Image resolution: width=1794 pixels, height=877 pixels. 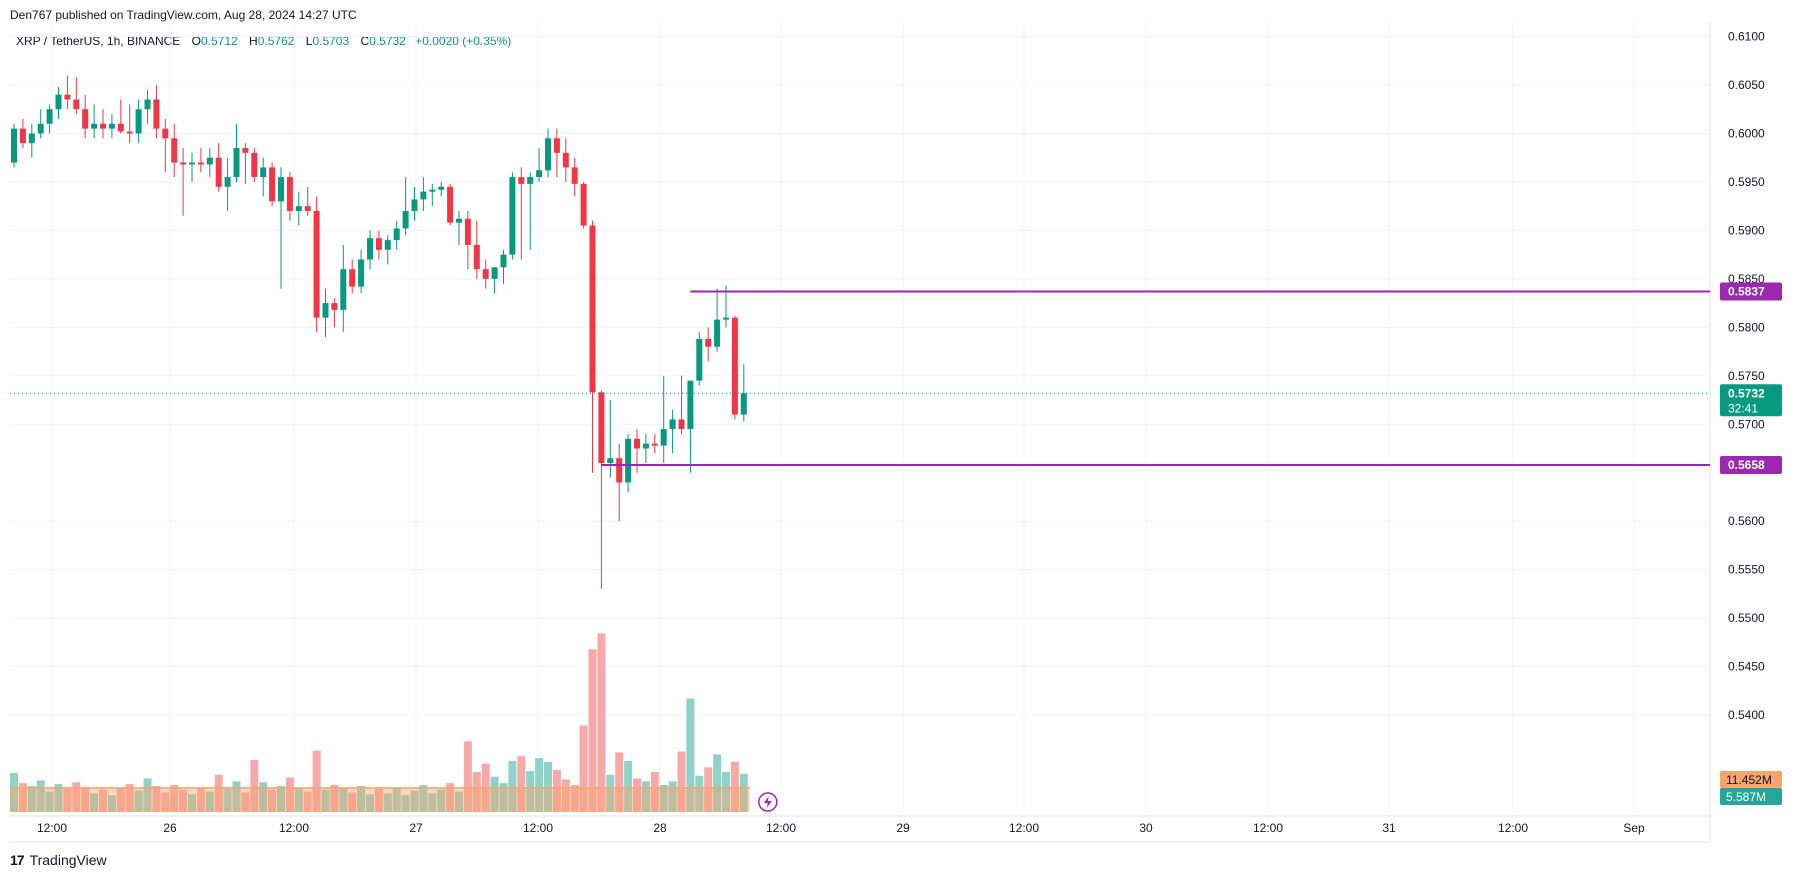 What do you see at coordinates (58, 860) in the screenshot?
I see `tradingview-brand: 17 TradingView` at bounding box center [58, 860].